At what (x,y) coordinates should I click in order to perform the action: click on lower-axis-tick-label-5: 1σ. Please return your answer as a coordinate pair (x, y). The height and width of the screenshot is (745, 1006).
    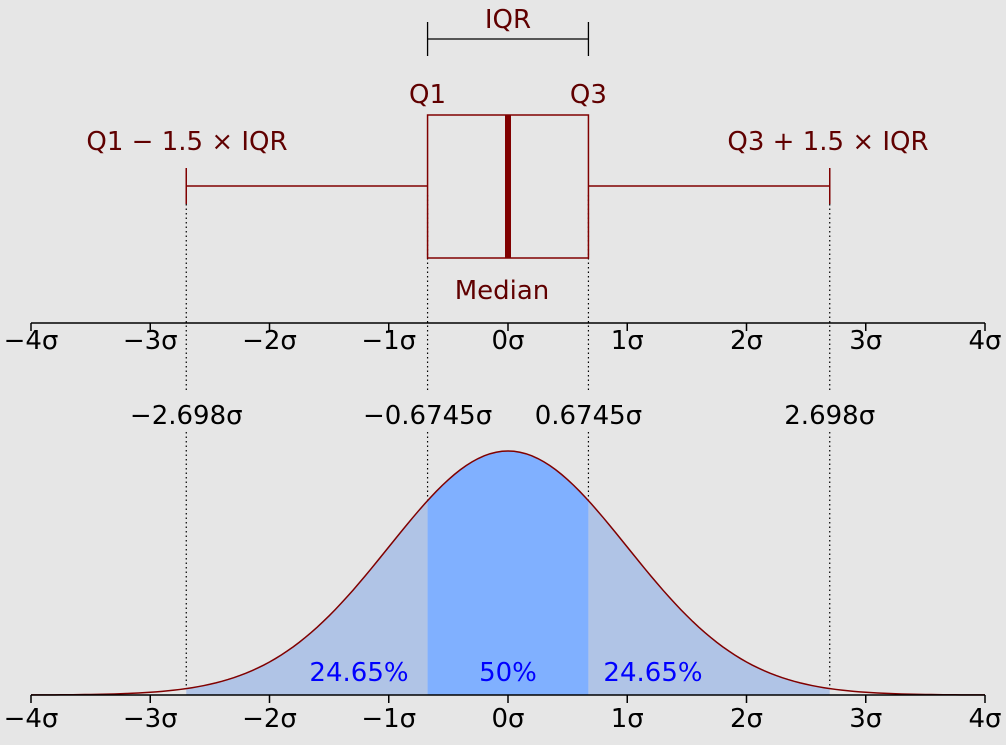
    Looking at the image, I should click on (627, 719).